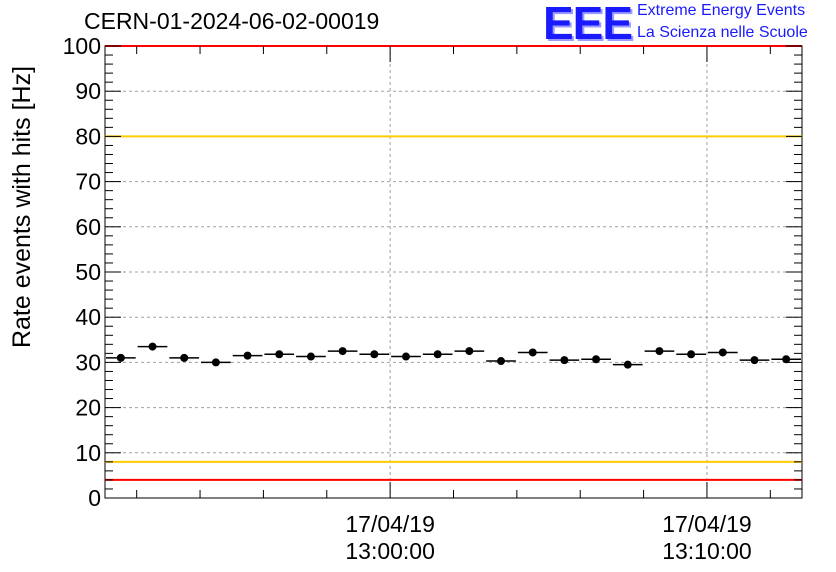 This screenshot has width=836, height=572. What do you see at coordinates (94, 498) in the screenshot?
I see `y-tick-label: 0` at bounding box center [94, 498].